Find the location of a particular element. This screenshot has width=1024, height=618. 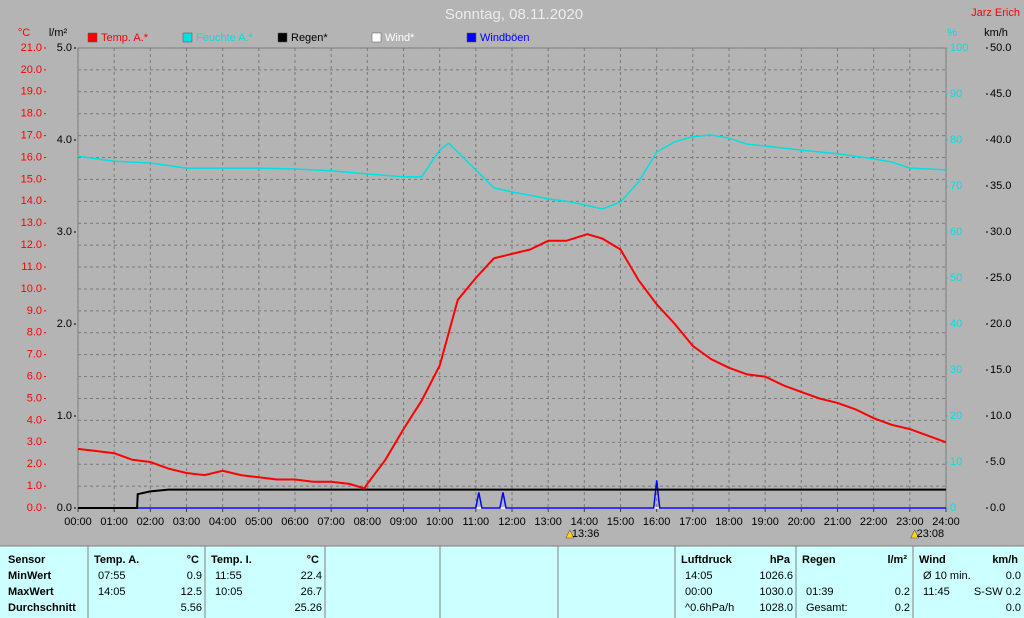

x-tick-label: 07:00 is located at coordinates (331, 522).